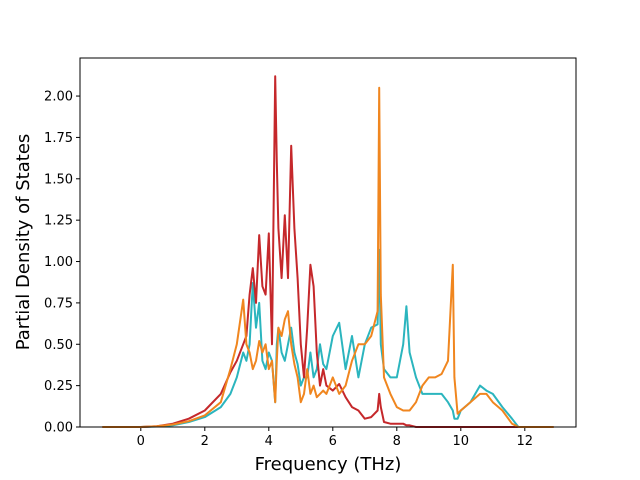 The width and height of the screenshot is (640, 480). What do you see at coordinates (58, 221) in the screenshot?
I see `y-tick-label: 1.25` at bounding box center [58, 221].